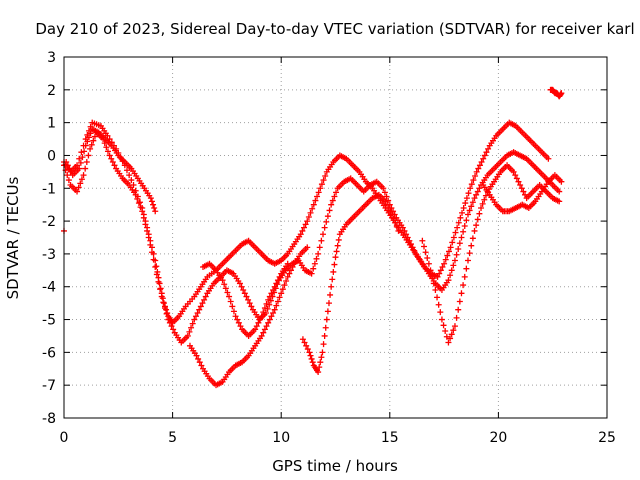 The image size is (640, 480). What do you see at coordinates (49, 386) in the screenshot?
I see `y-tick-label: -7` at bounding box center [49, 386].